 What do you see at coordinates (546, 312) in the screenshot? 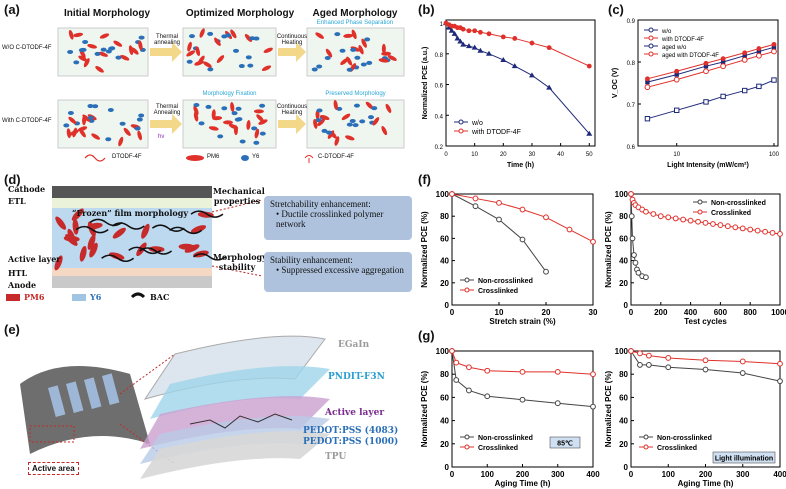
I see `x-tick-label: 20` at bounding box center [546, 312].